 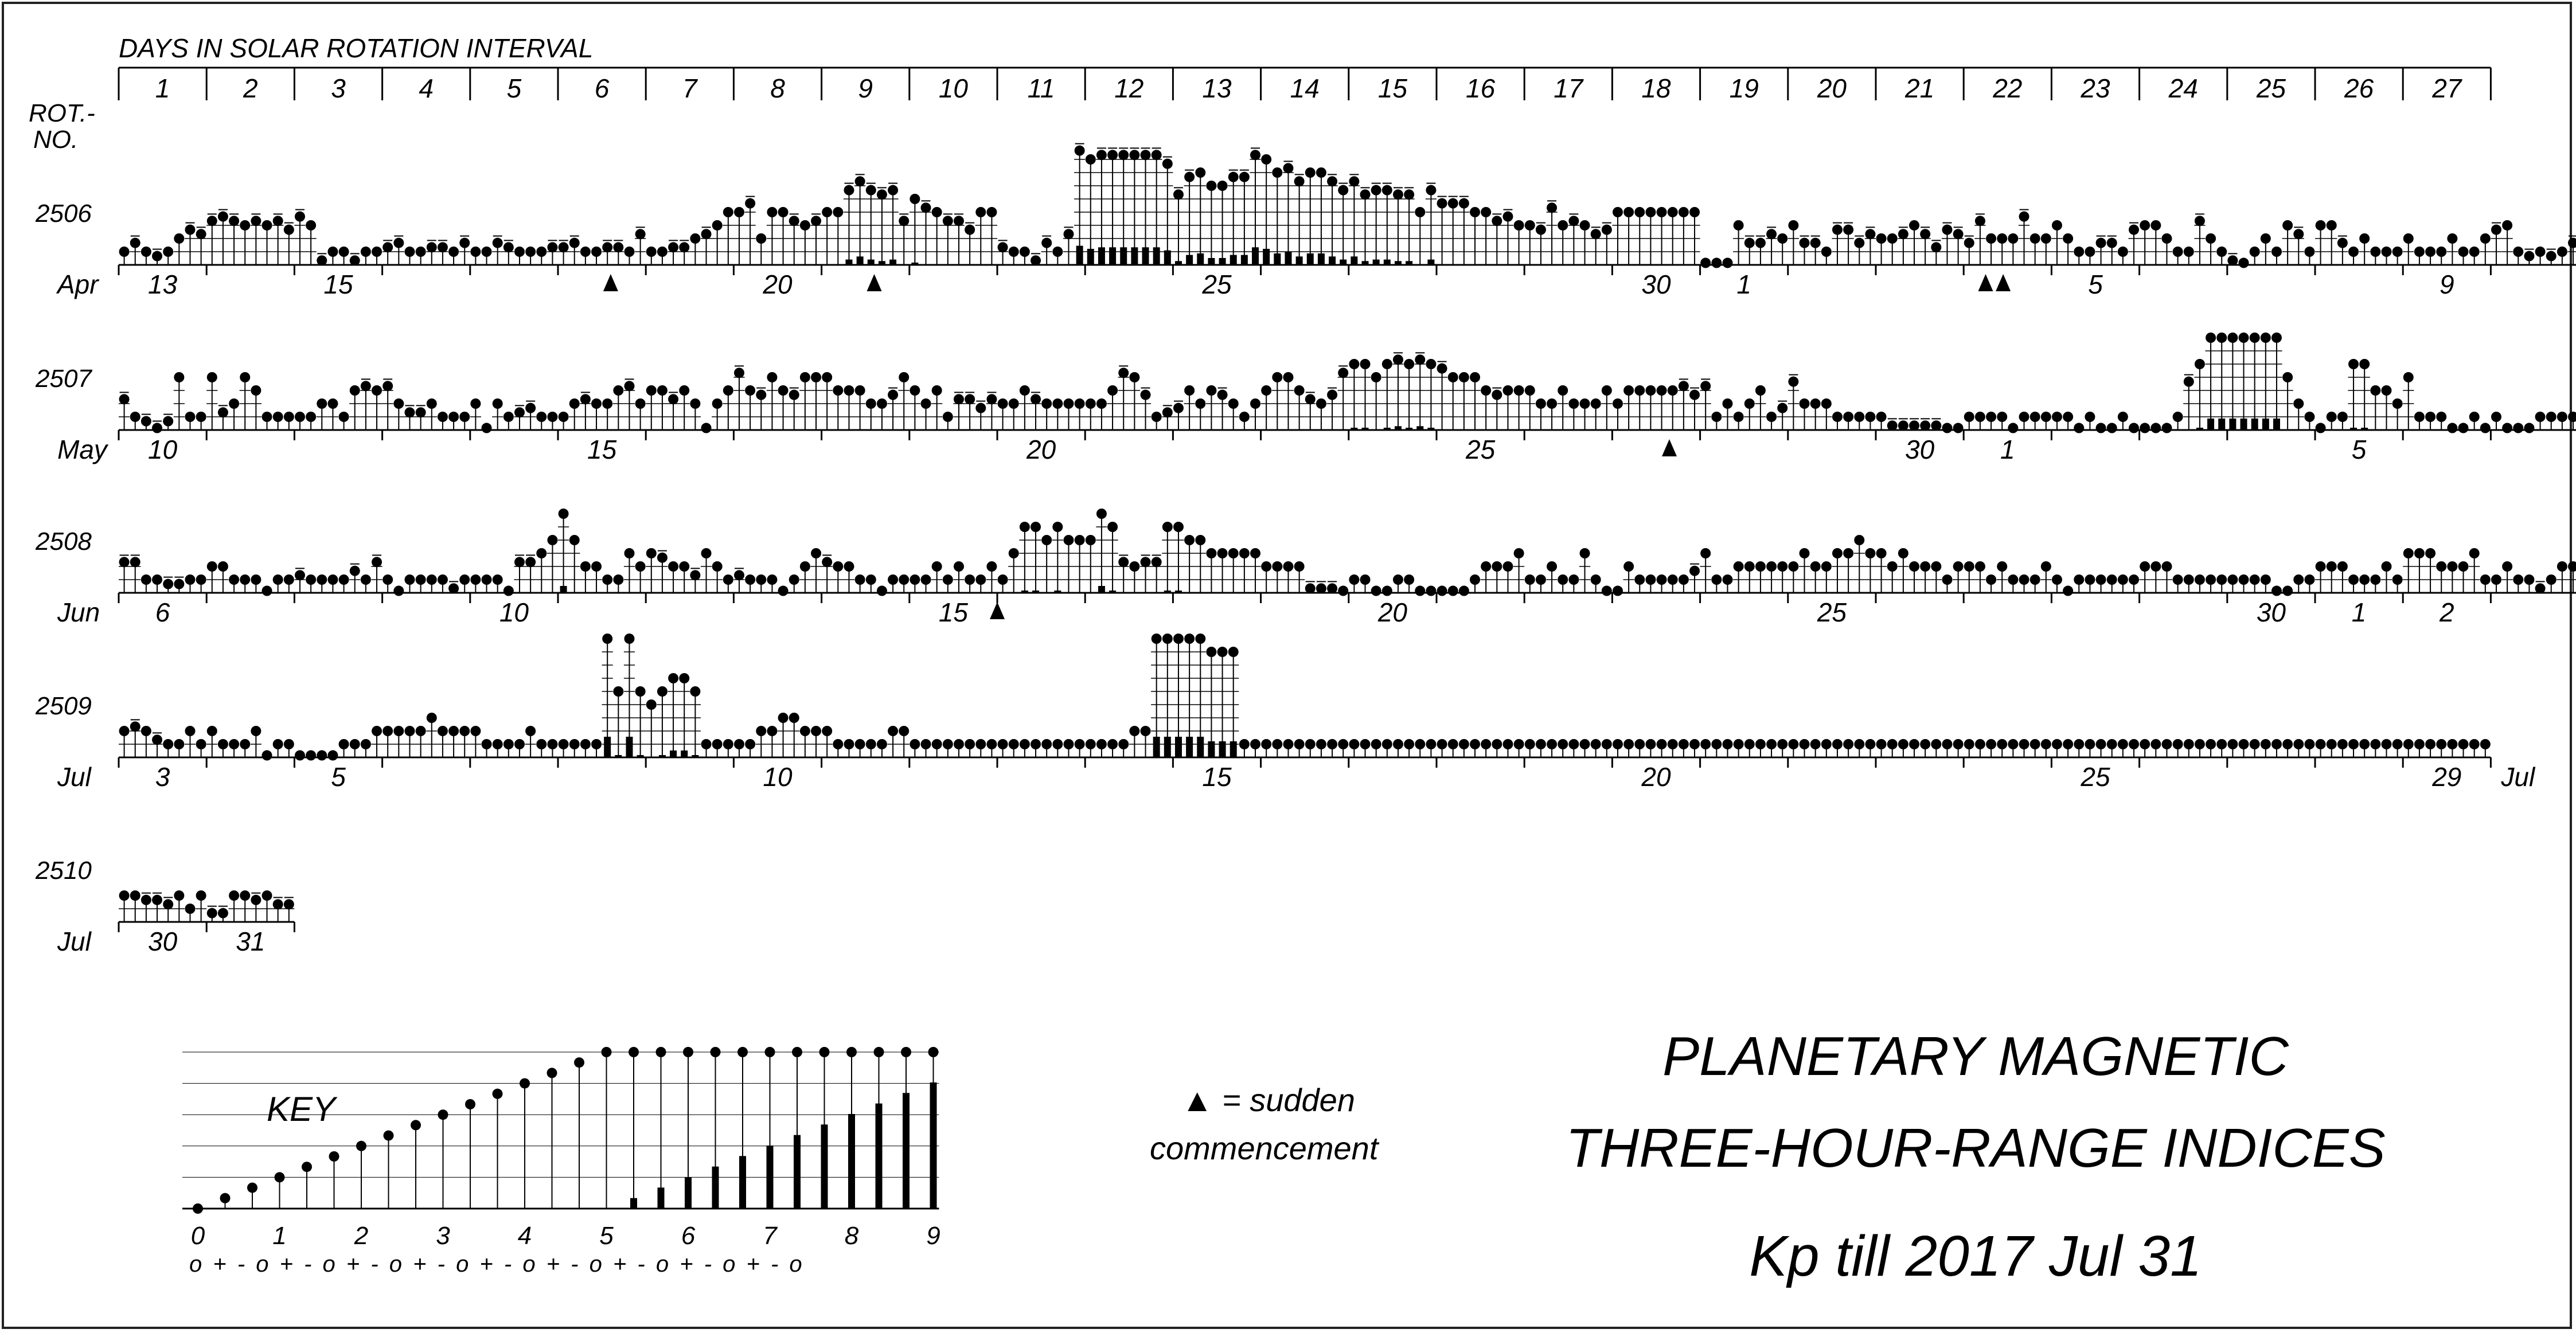 What do you see at coordinates (1285, 713) in the screenshot?
I see `rotation-row: 2509 Jul Jul 3 5 10 15 20 25 29` at bounding box center [1285, 713].